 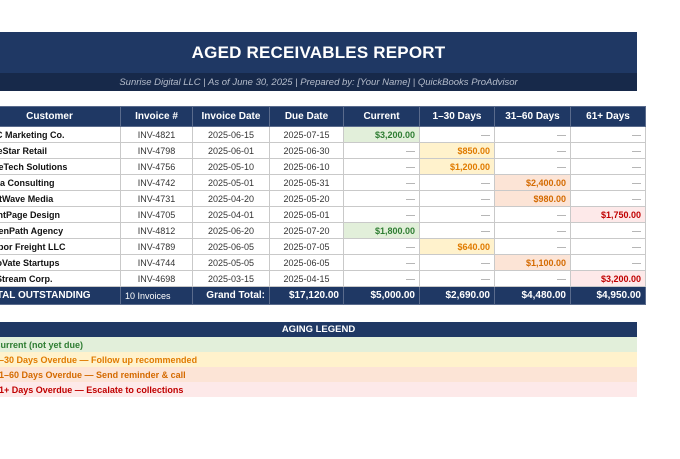 I want to click on legend-item-current: Current (not yet due), so click(x=318, y=344).